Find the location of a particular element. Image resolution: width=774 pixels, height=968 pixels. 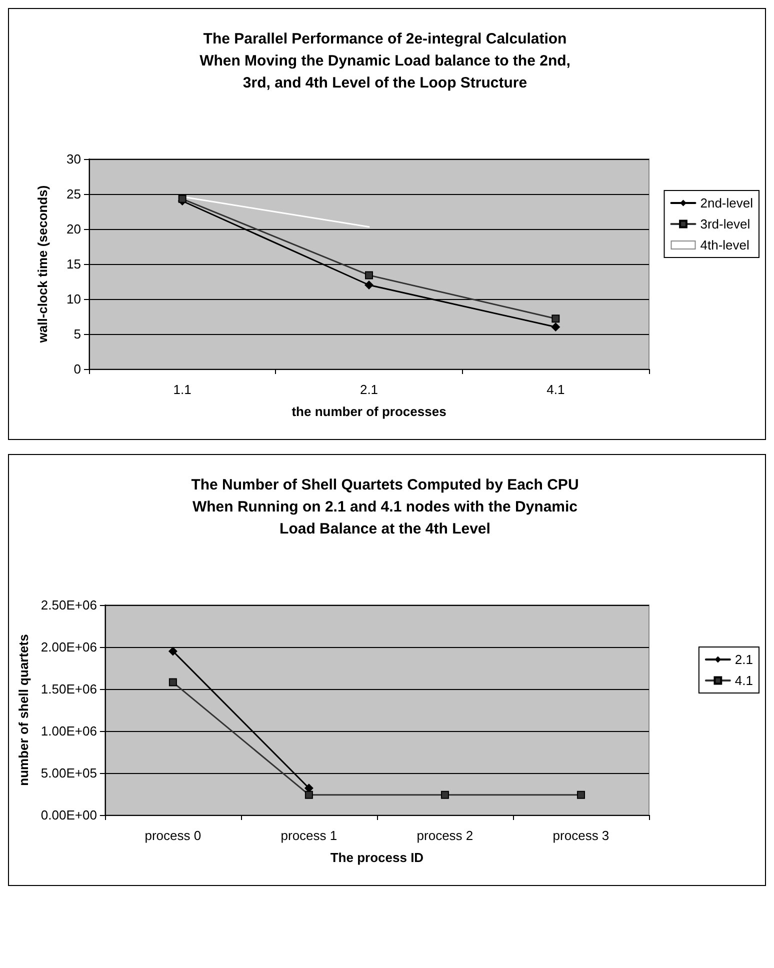

y-axis-title: wall-clock time (seconds) is located at coordinates (42, 264).